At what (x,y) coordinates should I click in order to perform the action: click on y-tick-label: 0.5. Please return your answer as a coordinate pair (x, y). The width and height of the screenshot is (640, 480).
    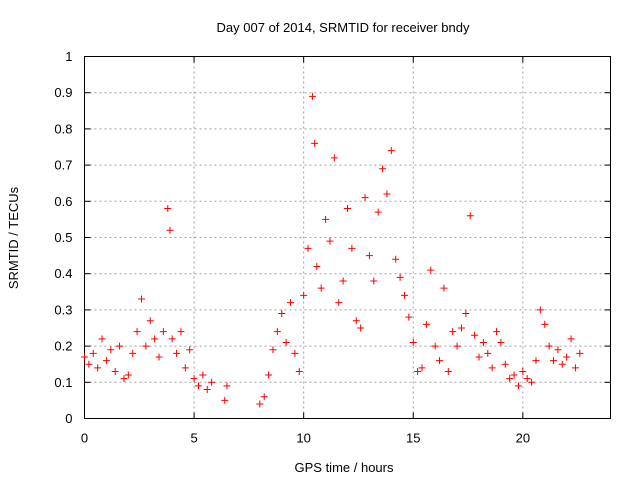
    Looking at the image, I should click on (63, 237).